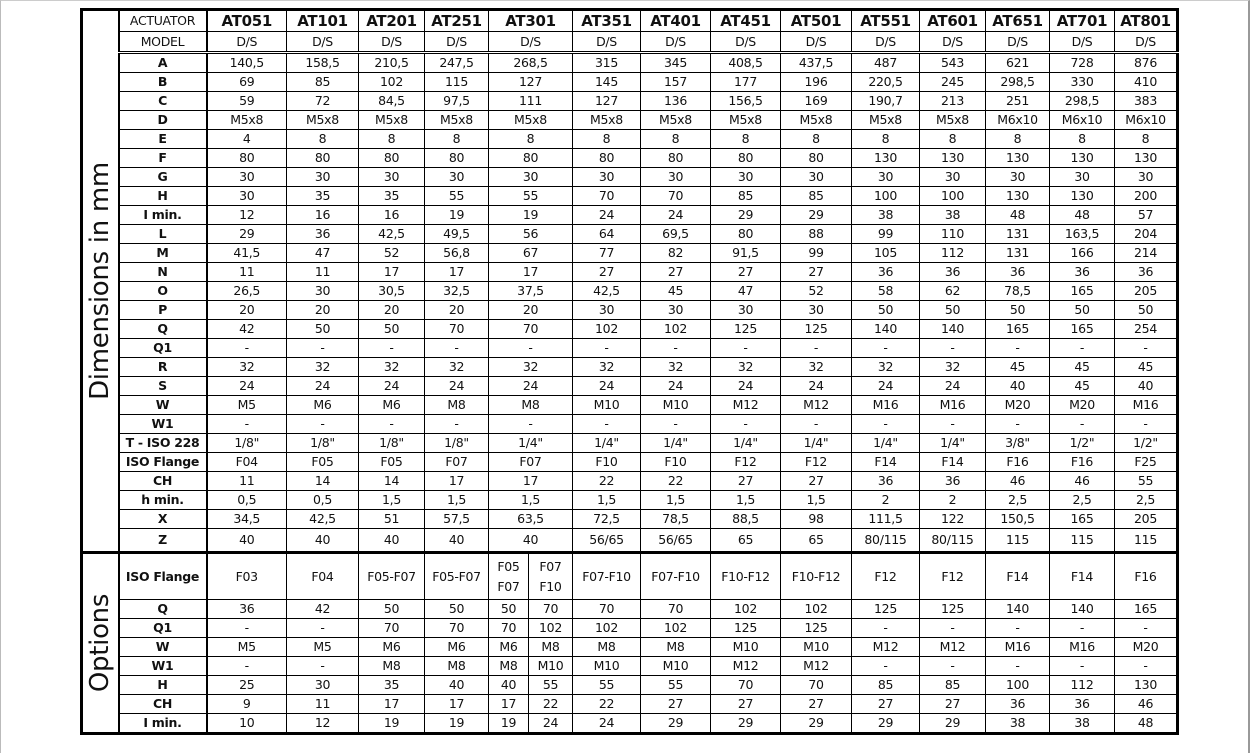 Image resolution: width=1250 pixels, height=754 pixels. I want to click on dimension-value: F14, so click(952, 462).